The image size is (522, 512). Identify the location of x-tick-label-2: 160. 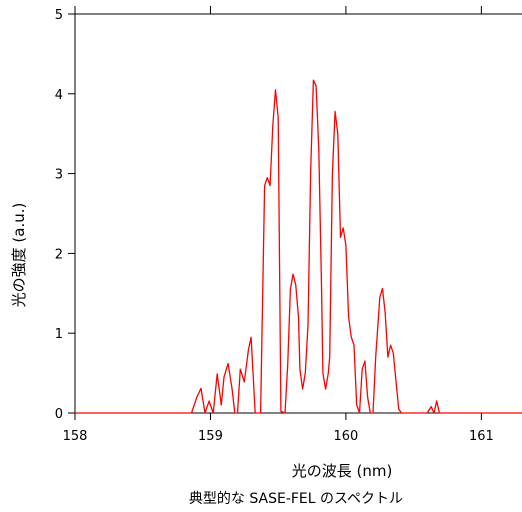
(345, 436).